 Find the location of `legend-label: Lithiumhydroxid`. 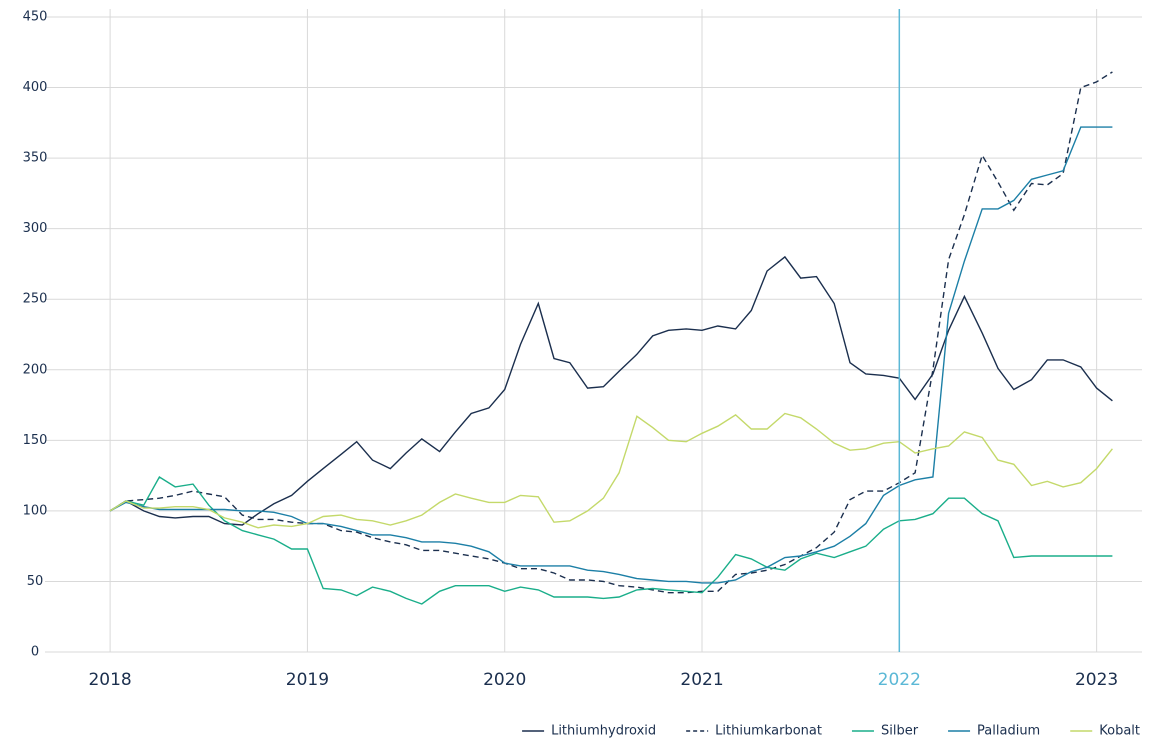

legend-label: Lithiumhydroxid is located at coordinates (603, 731).